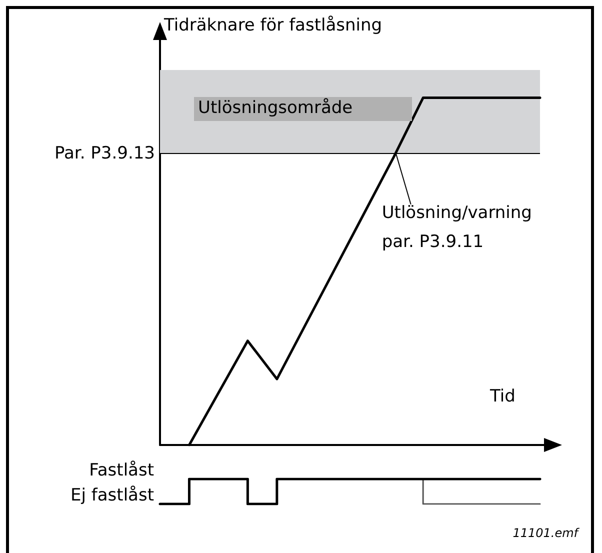 Image resolution: width=602 pixels, height=553 pixels. I want to click on annotation: Utlösning/varning par. P3.9.11, so click(457, 227).